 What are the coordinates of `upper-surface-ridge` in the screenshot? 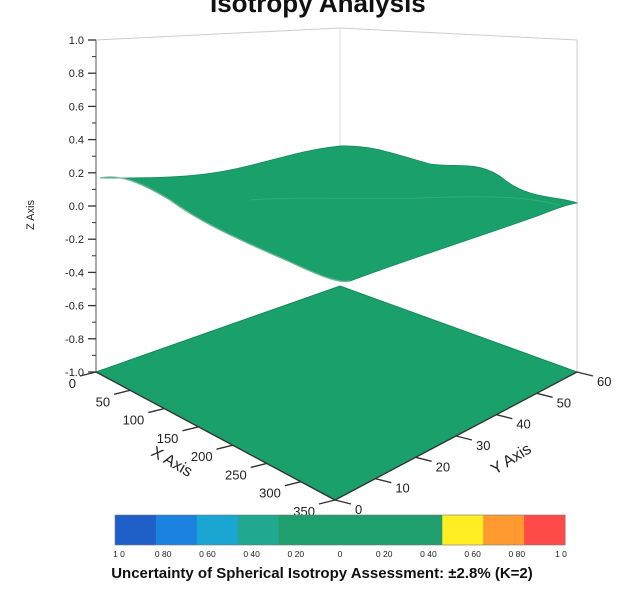 It's located at (405, 201).